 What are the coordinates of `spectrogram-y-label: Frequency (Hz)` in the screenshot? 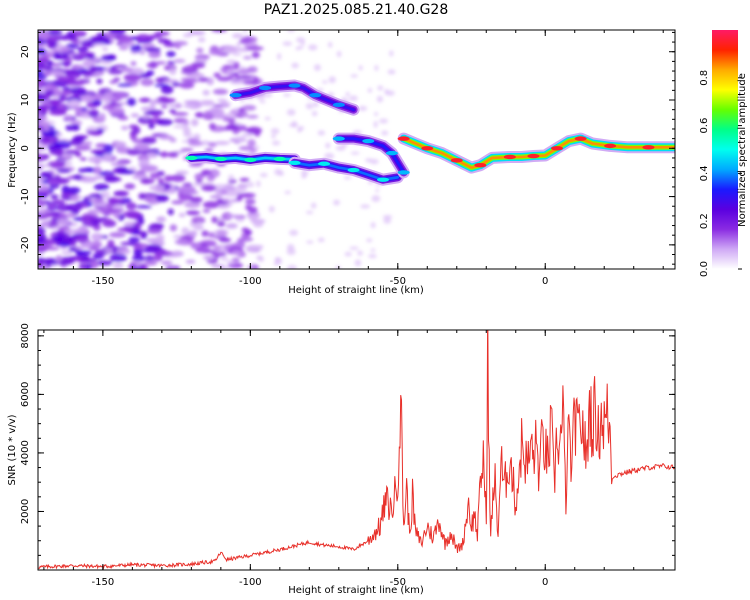 It's located at (12, 150).